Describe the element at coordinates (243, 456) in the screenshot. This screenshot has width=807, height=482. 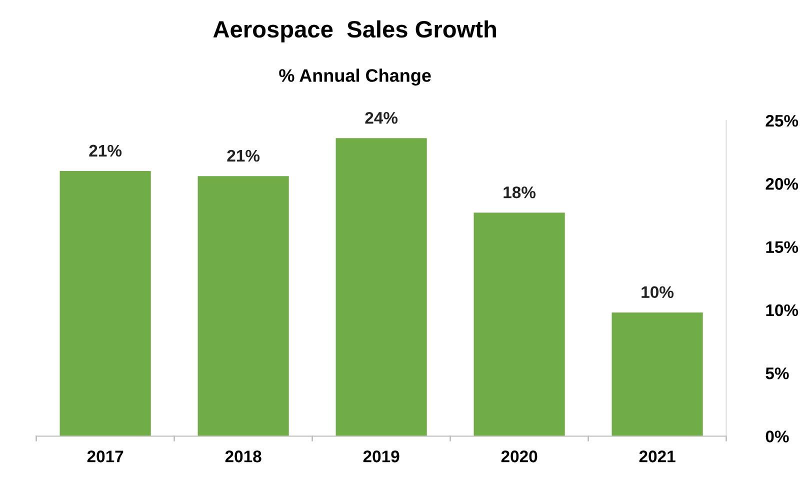
I see `x-tick-label: 2018` at that location.